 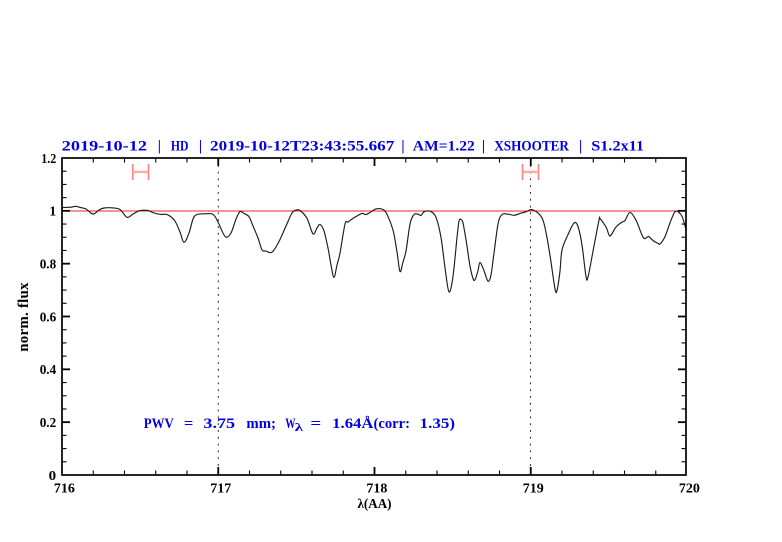 I want to click on svg-text: 718, so click(x=376, y=488).